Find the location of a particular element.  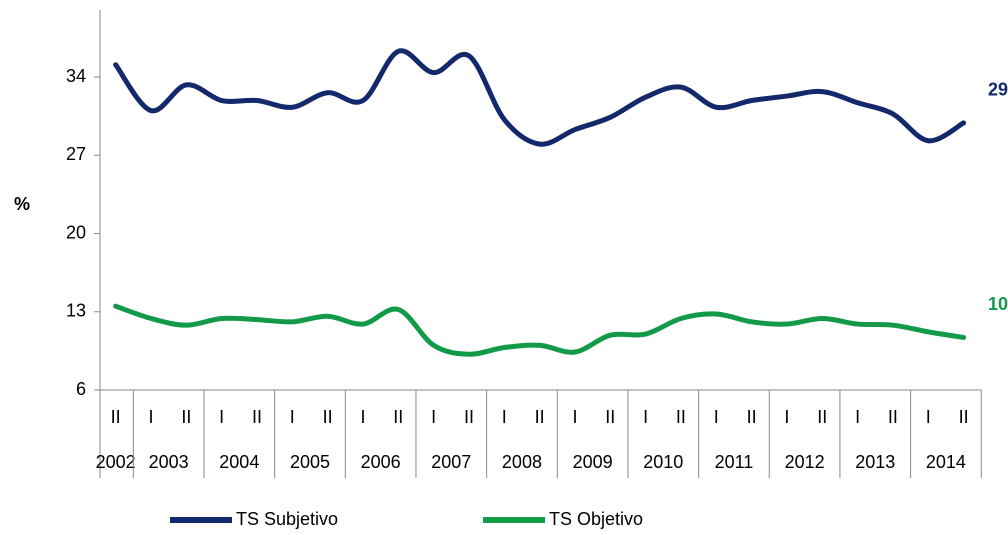

x-group-label: 2004 is located at coordinates (239, 462).